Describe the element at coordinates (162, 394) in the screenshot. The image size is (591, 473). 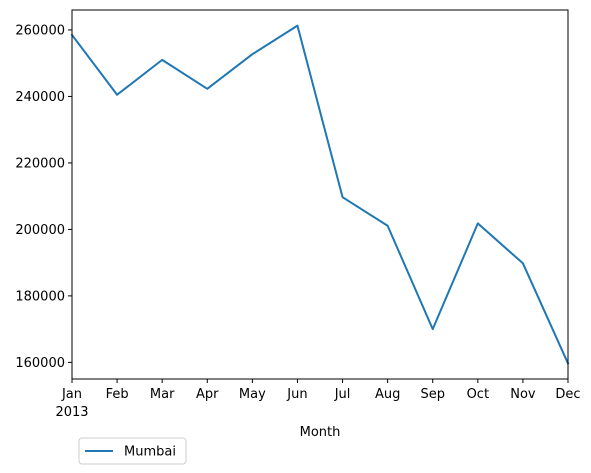
I see `x-tick-label-mar: Mar` at that location.